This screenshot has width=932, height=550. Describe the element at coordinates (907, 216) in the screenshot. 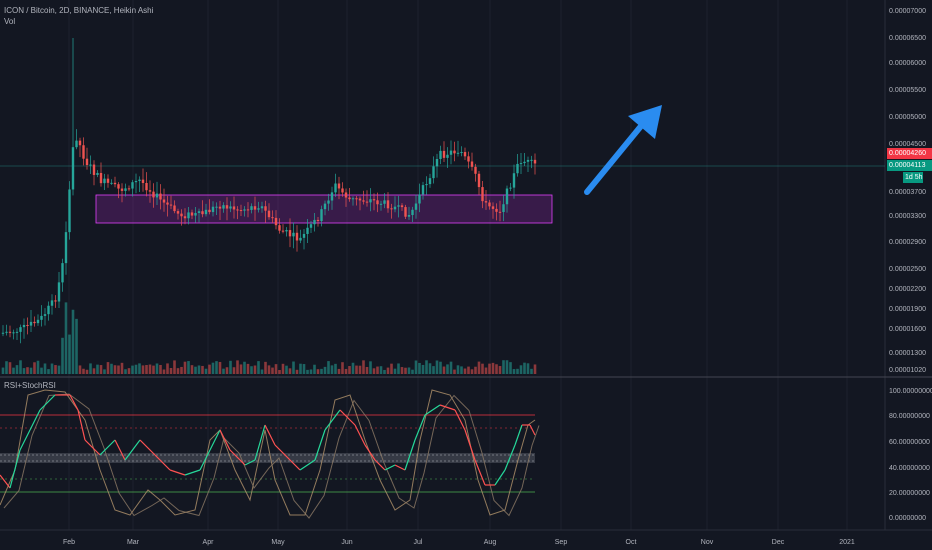

I see `price-axis-label: 0.00003300` at that location.